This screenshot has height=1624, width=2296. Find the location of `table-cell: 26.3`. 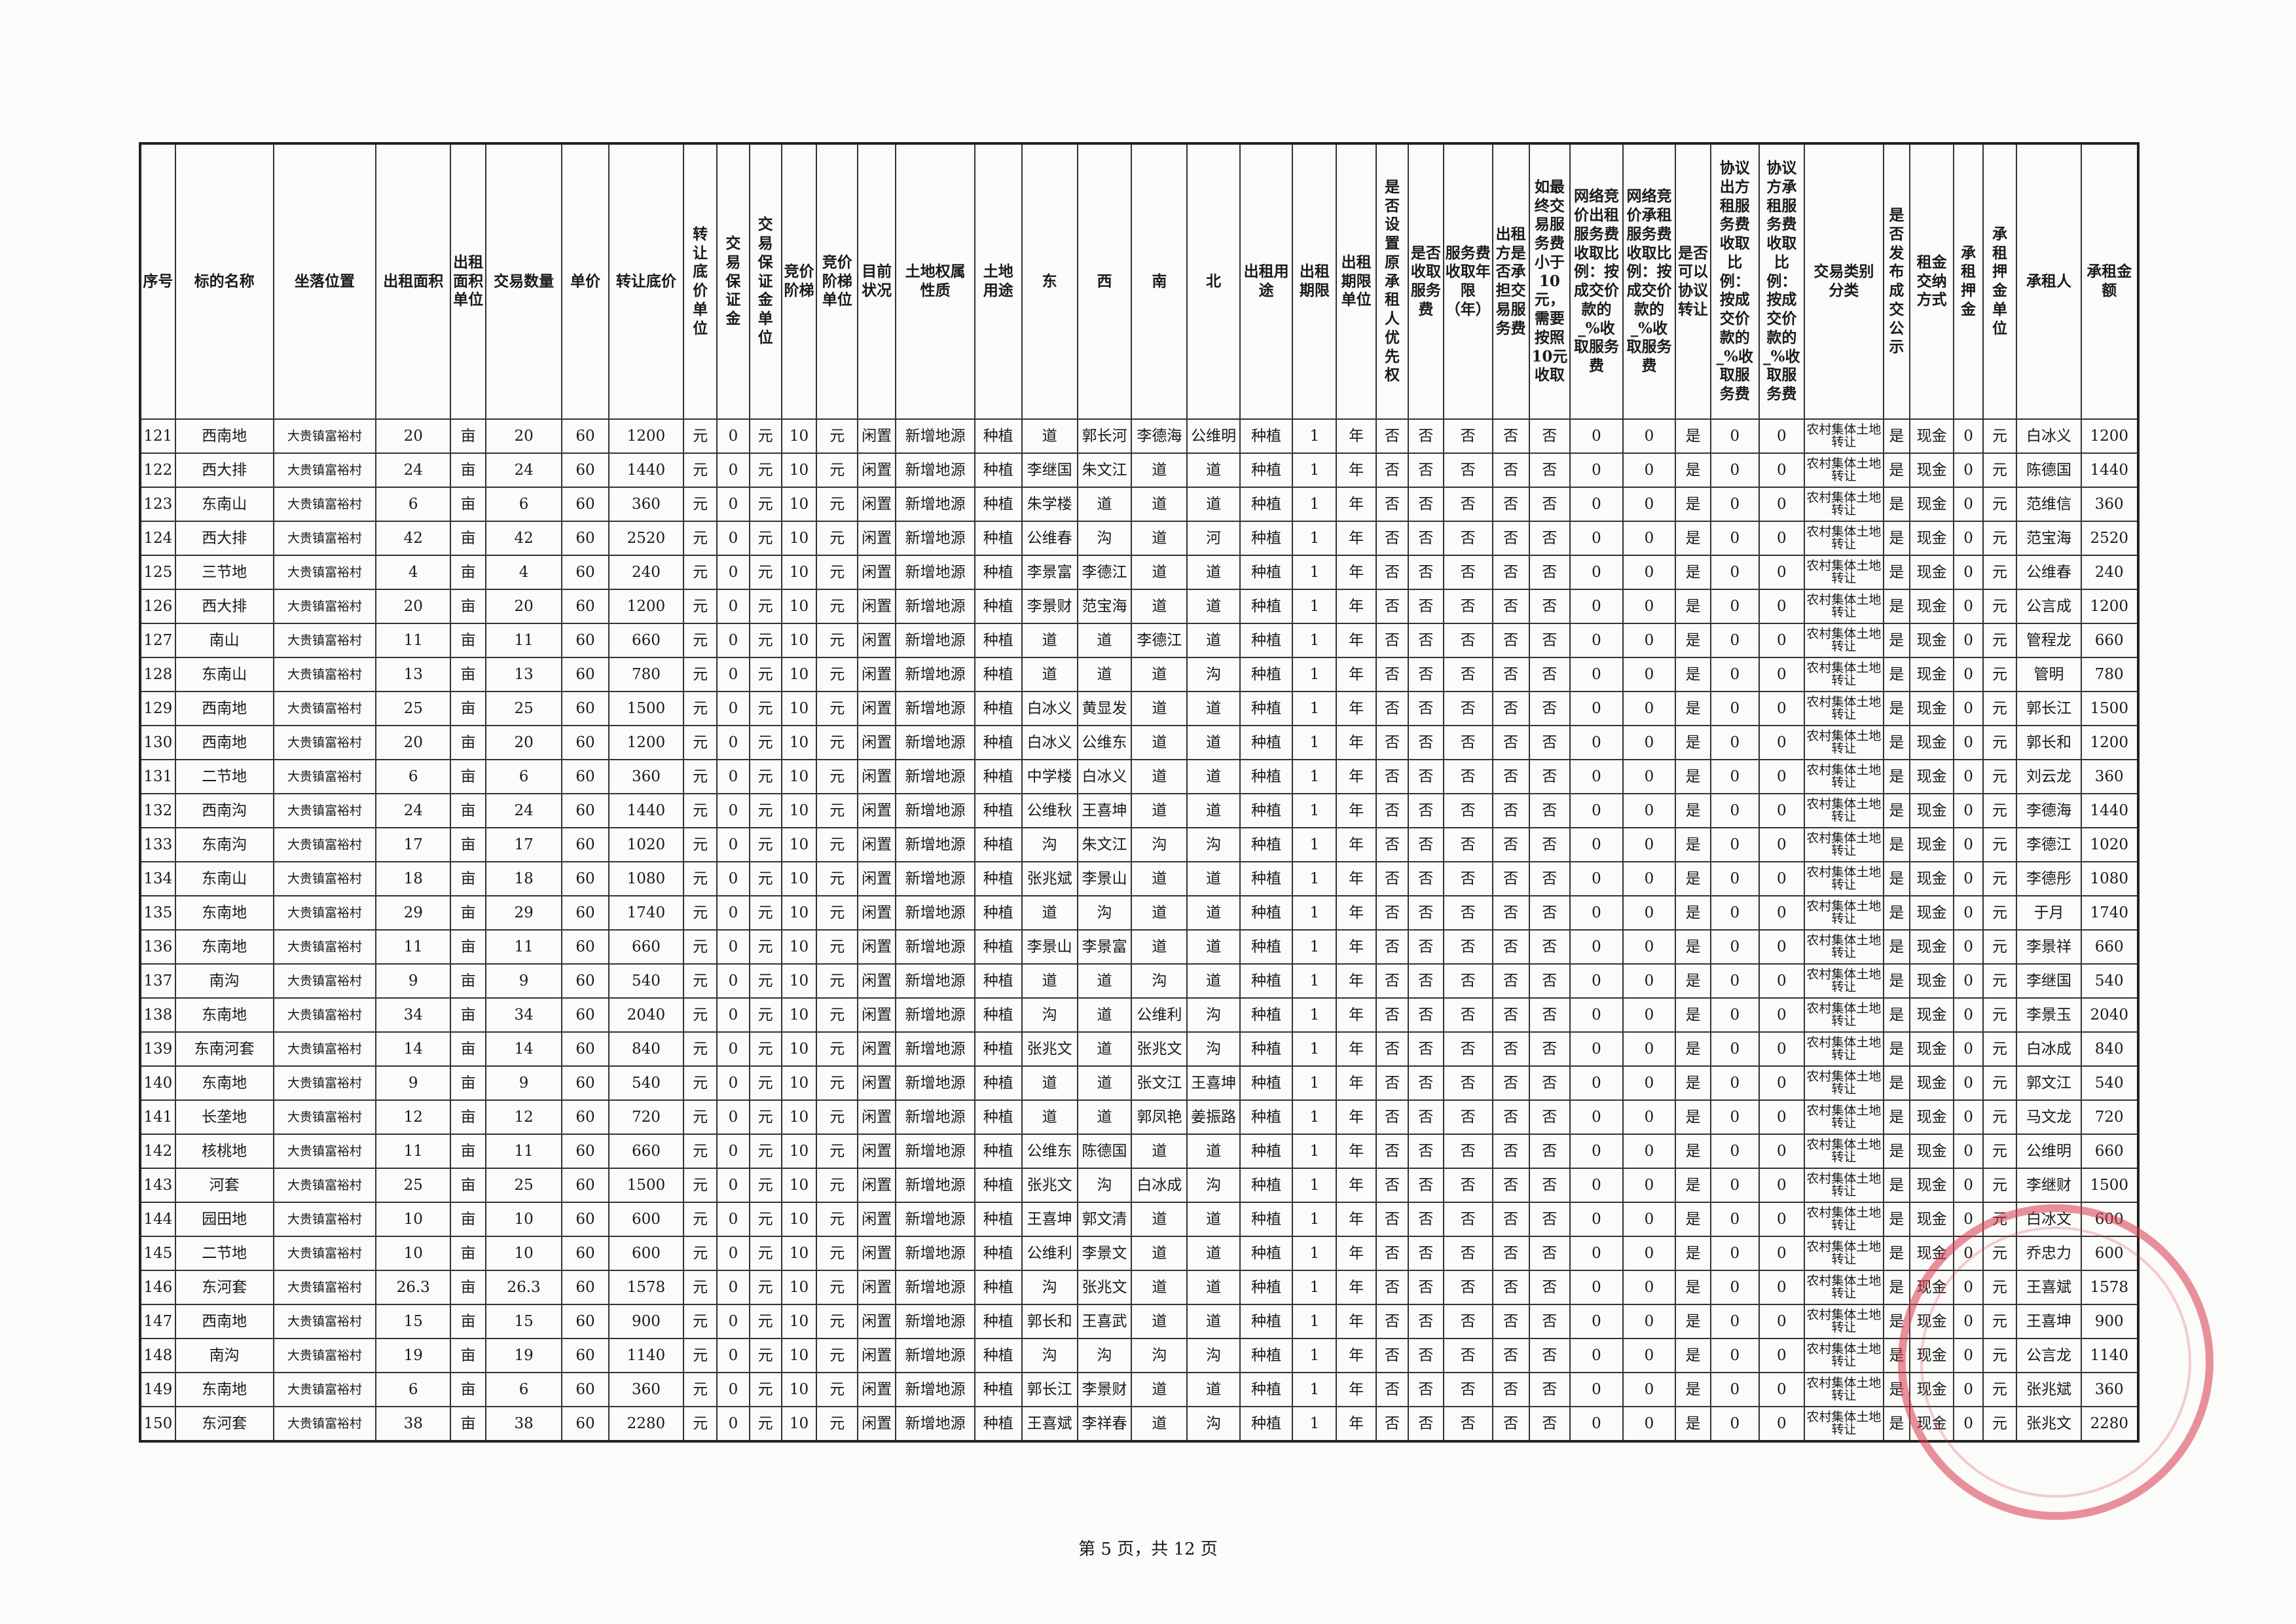

table-cell: 26.3 is located at coordinates (523, 1287).